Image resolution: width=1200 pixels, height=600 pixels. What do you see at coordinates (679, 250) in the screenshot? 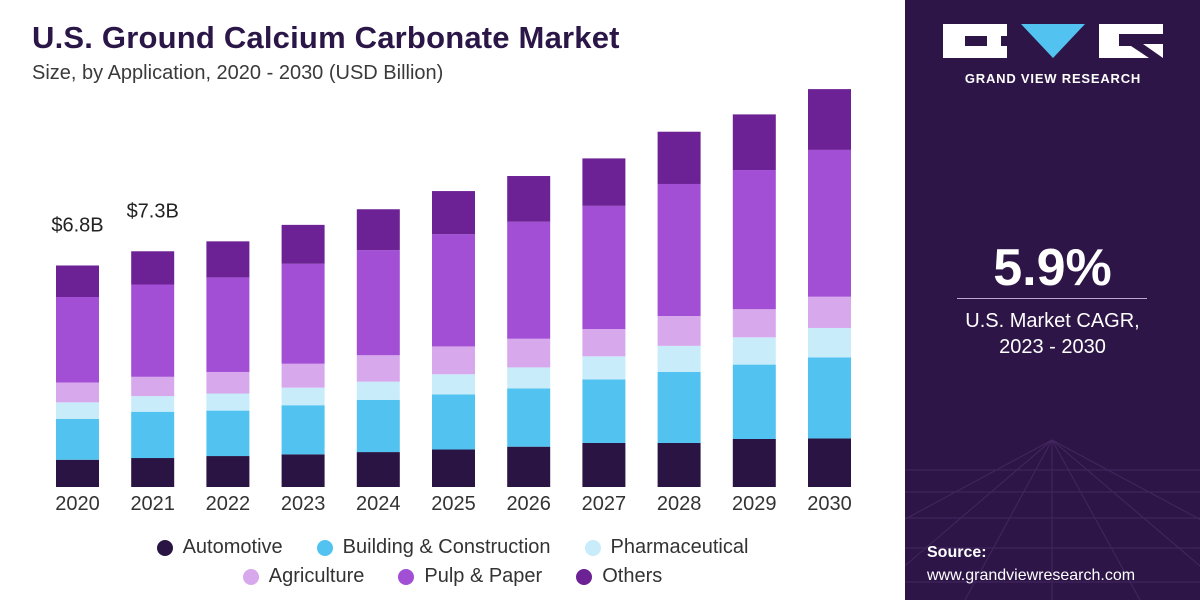
I see `bar-segment-pulp-paper-2028` at bounding box center [679, 250].